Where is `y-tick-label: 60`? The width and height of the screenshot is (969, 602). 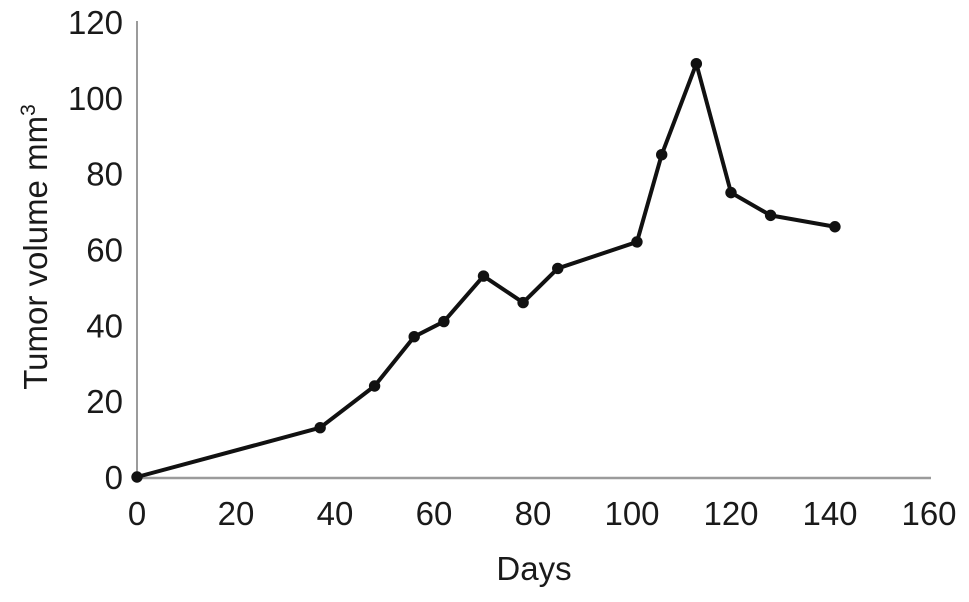
y-tick-label: 60 is located at coordinates (104, 250).